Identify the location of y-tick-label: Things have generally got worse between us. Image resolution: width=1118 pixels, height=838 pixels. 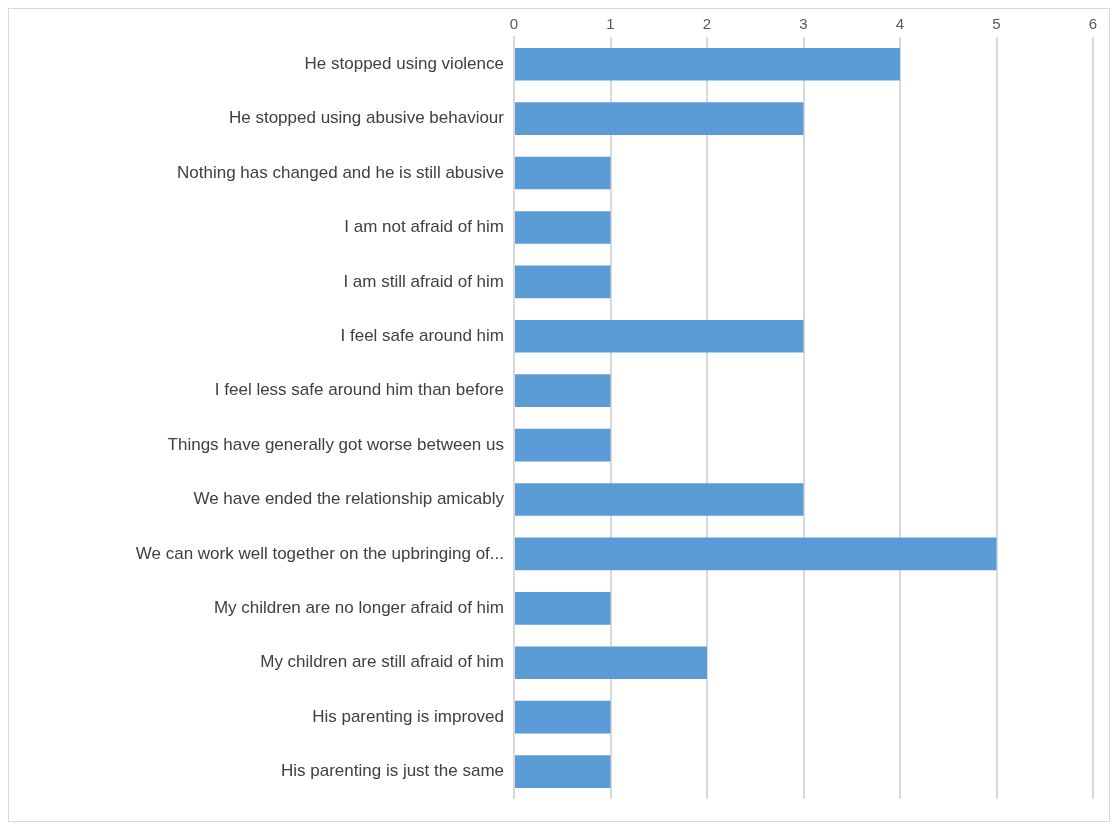
(335, 444).